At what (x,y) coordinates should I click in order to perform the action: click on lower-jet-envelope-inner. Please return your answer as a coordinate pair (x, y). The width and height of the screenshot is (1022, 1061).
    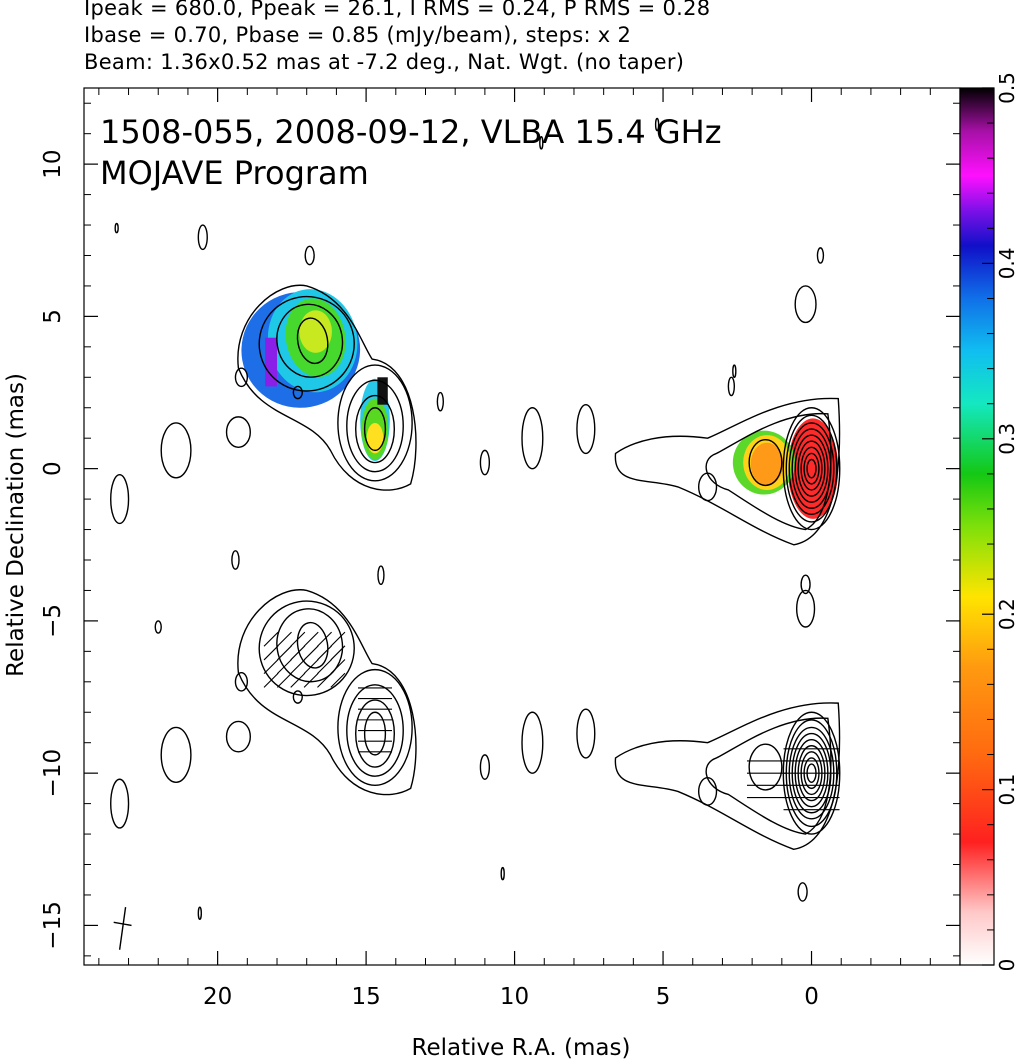
    Looking at the image, I should click on (768, 776).